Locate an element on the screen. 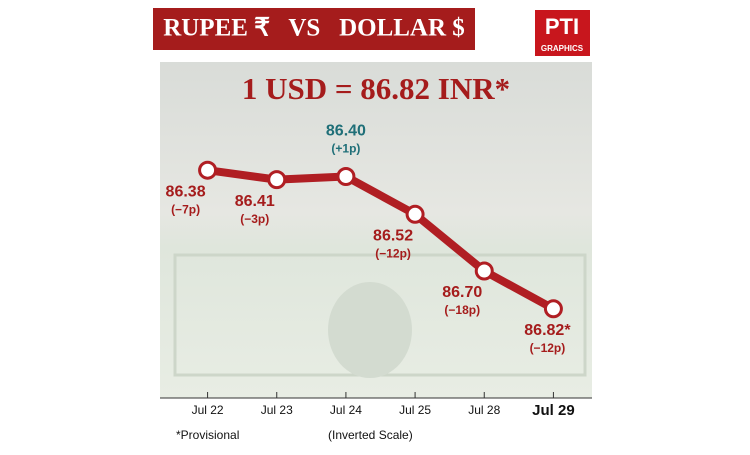 The image size is (750, 455). x-tick-label: Jul 29 is located at coordinates (553, 410).